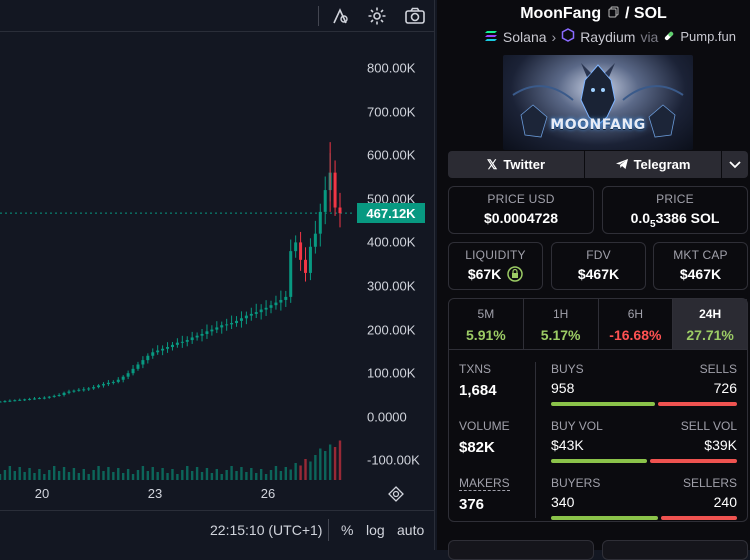  What do you see at coordinates (598, 102) in the screenshot?
I see `token-banner-image: MOONFANG` at bounding box center [598, 102].